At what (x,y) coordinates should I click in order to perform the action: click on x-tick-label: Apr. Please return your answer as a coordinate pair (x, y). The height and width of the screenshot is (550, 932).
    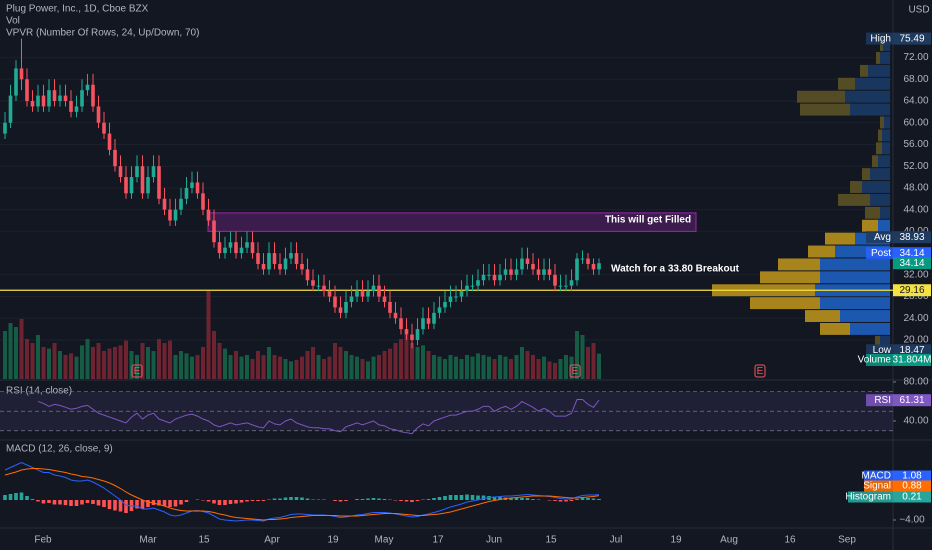
    Looking at the image, I should click on (272, 540).